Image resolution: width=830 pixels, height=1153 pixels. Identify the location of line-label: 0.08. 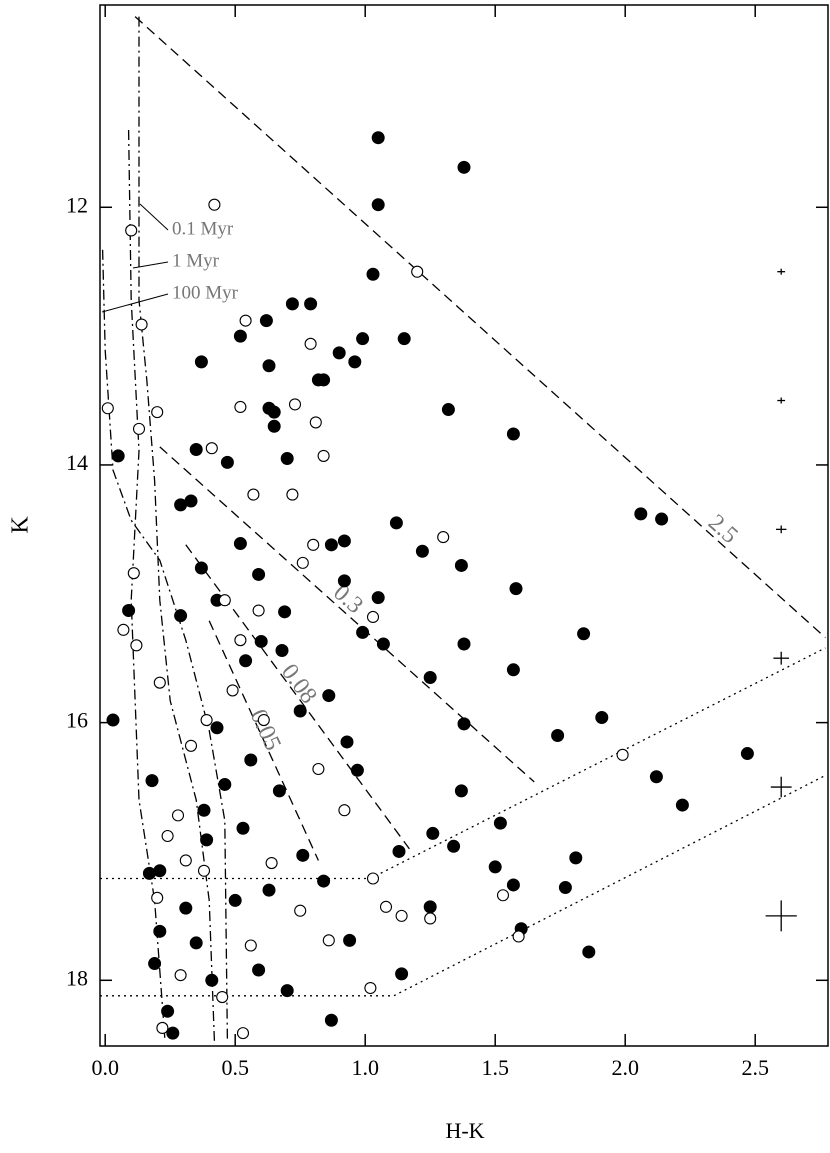
(299, 683).